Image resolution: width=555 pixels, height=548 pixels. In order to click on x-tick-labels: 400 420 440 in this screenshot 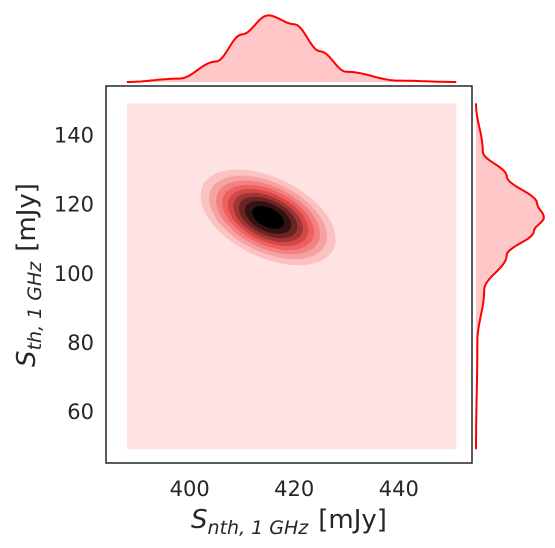, I will do `click(294, 489)`.